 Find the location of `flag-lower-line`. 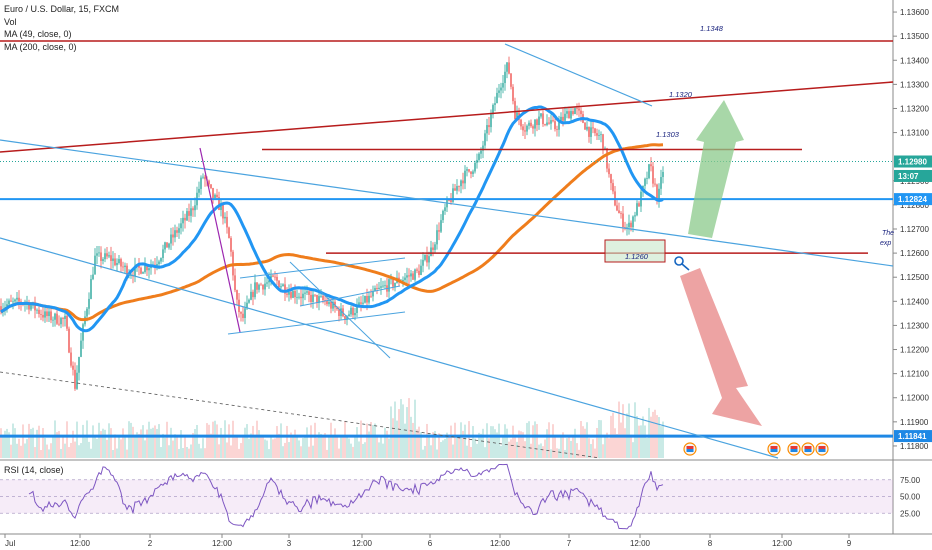

flag-lower-line is located at coordinates (316, 323).